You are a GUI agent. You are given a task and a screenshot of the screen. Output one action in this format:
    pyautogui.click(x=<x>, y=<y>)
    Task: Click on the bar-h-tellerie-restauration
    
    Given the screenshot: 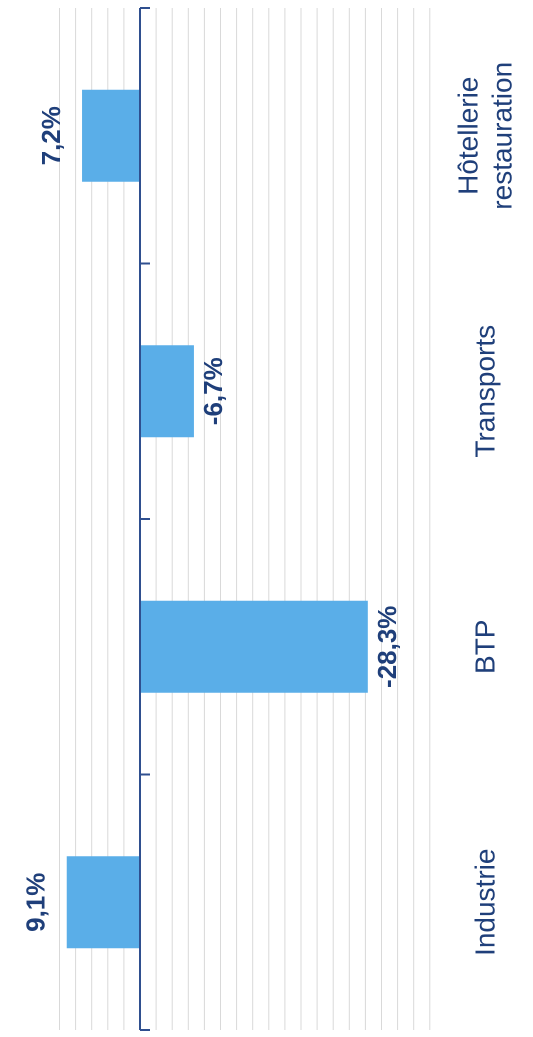 What is the action you would take?
    pyautogui.click(x=111, y=135)
    